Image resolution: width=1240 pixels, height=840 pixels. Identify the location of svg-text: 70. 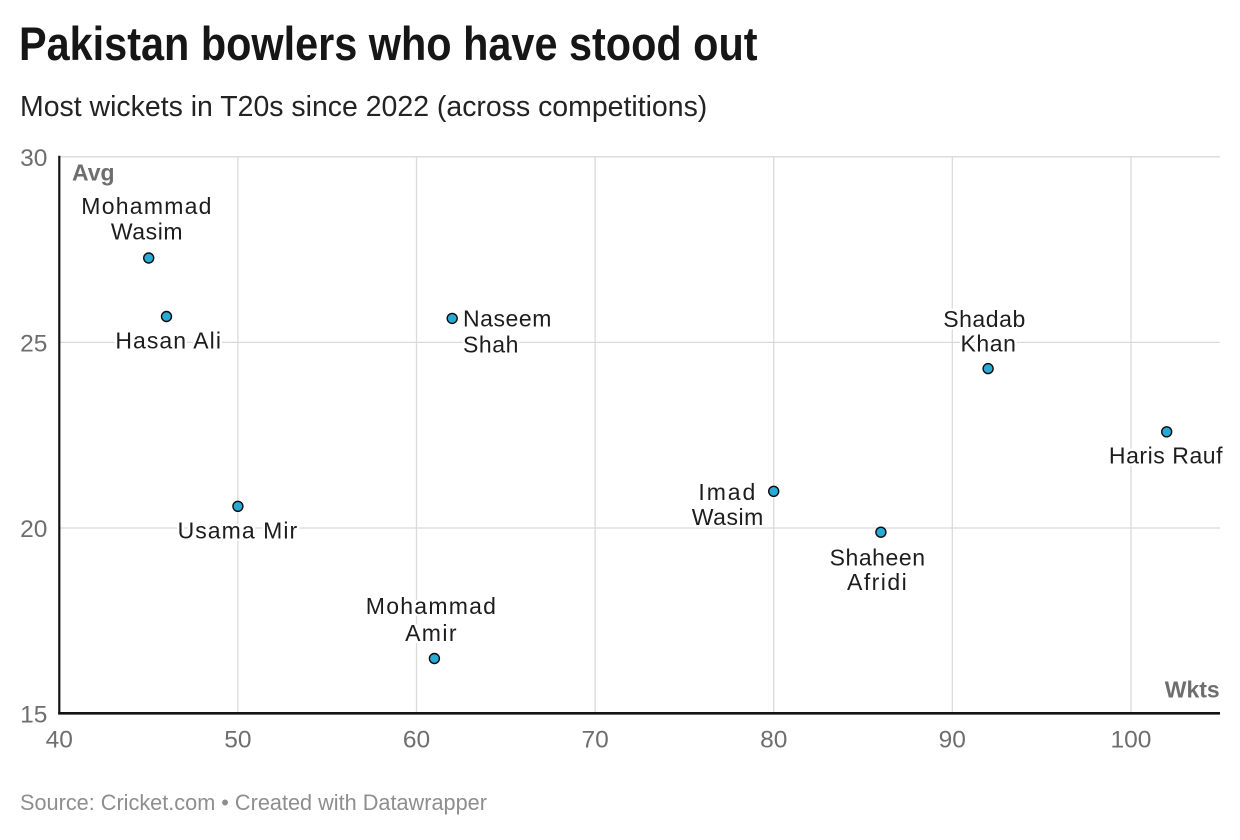
(594, 740).